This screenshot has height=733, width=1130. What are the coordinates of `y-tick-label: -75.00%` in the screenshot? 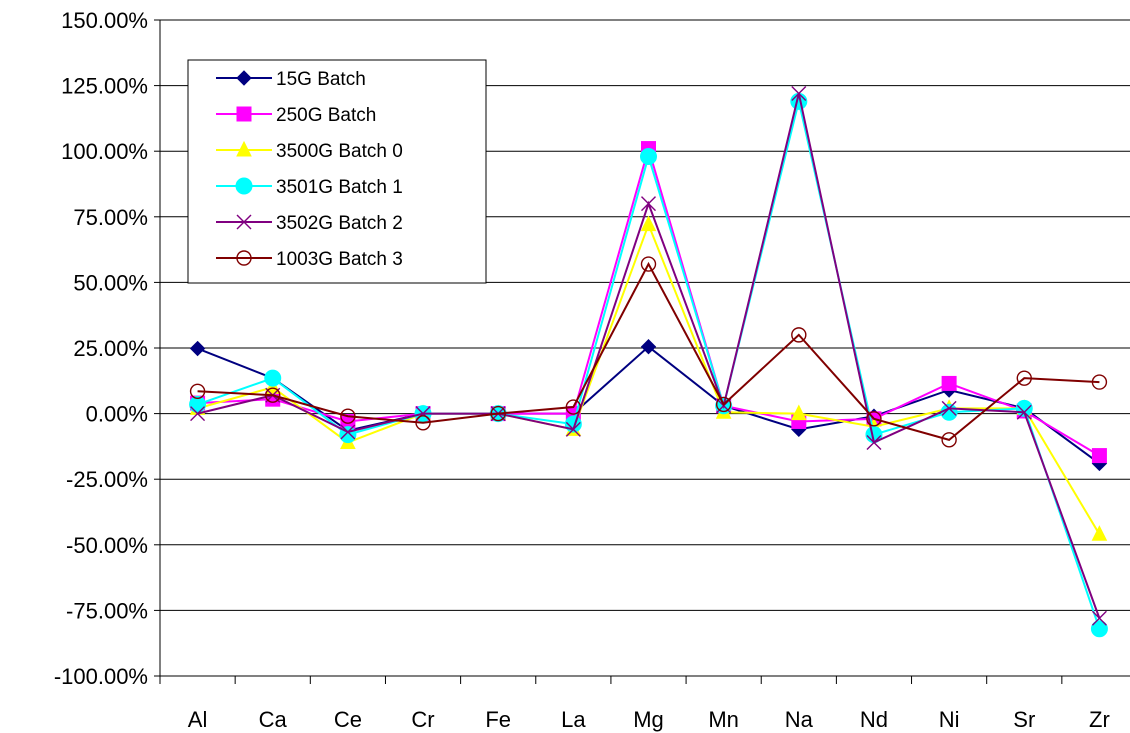 It's located at (107, 610).